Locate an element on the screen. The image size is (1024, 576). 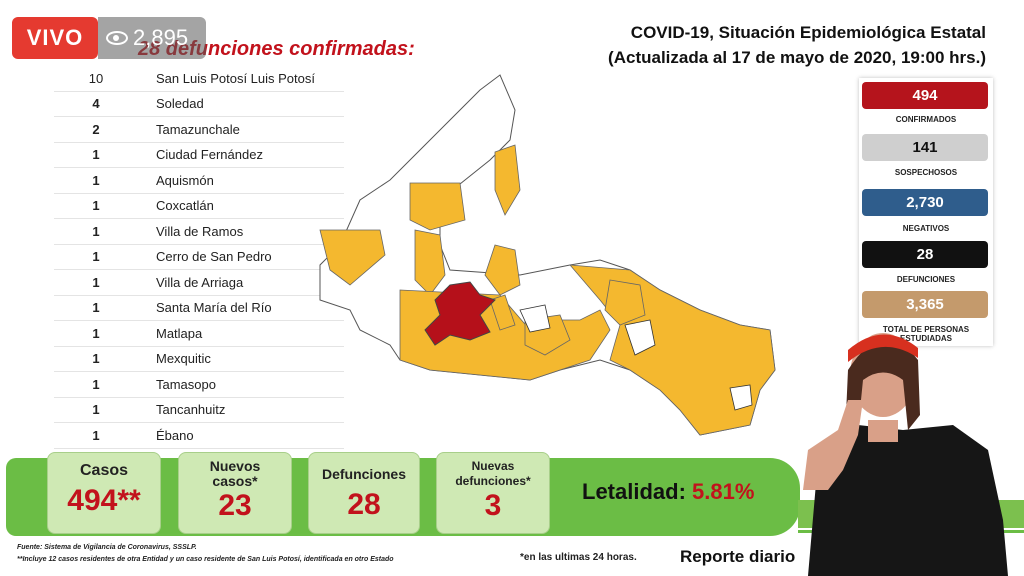
list-item: 1 Villa de Arriaga is located at coordinates (199, 283).